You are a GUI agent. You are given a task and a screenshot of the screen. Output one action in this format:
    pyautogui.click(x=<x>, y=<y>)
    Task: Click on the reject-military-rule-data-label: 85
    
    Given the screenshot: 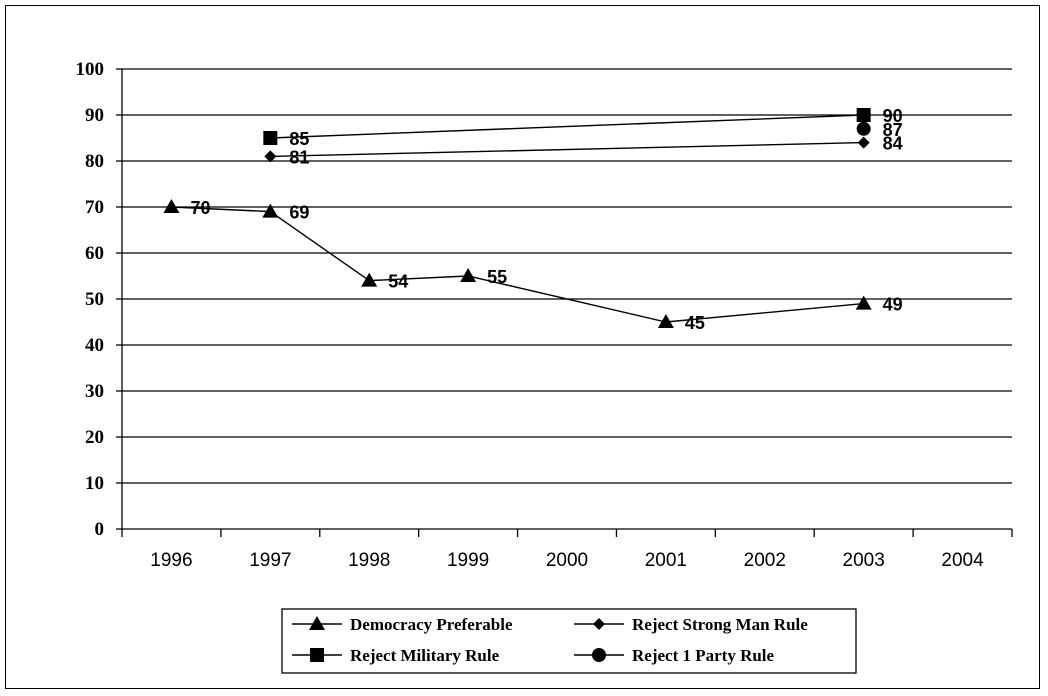 What is the action you would take?
    pyautogui.click(x=299, y=139)
    